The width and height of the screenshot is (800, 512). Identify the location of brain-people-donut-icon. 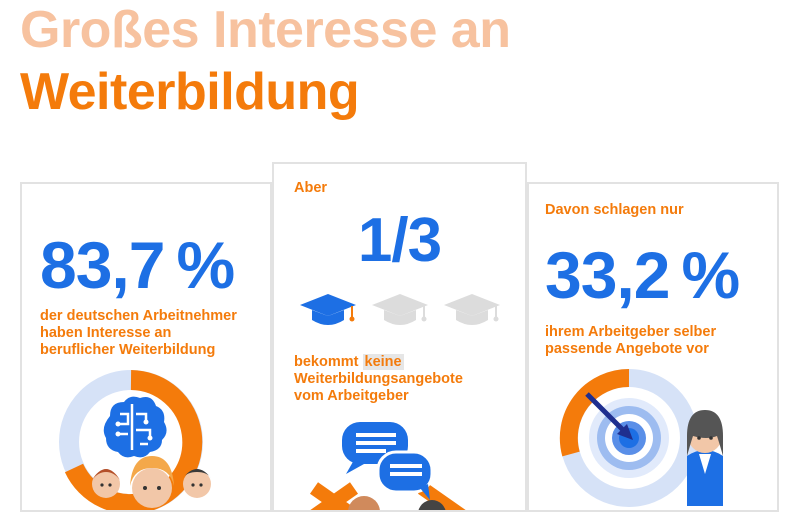
(135, 440).